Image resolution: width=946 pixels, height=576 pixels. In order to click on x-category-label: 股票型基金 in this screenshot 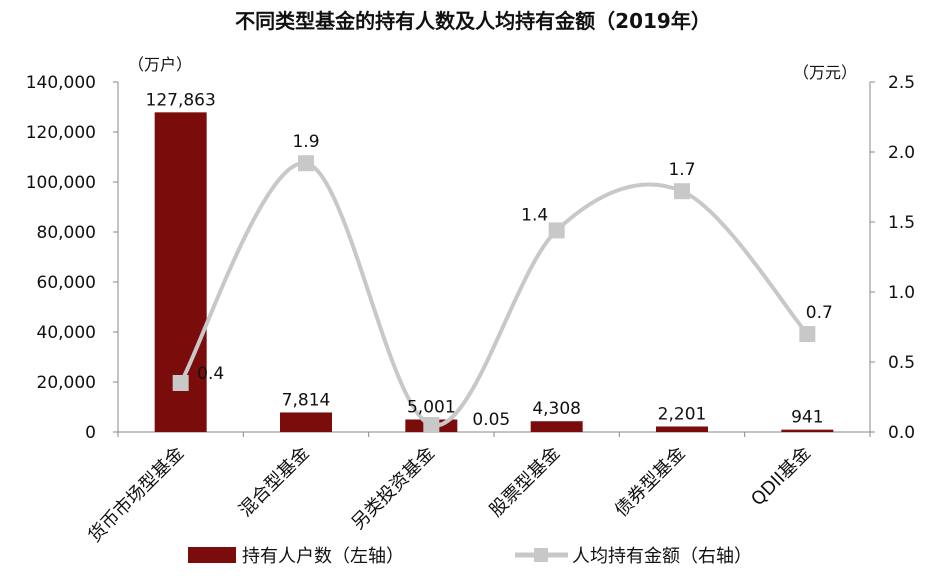, I will do `click(525, 482)`.